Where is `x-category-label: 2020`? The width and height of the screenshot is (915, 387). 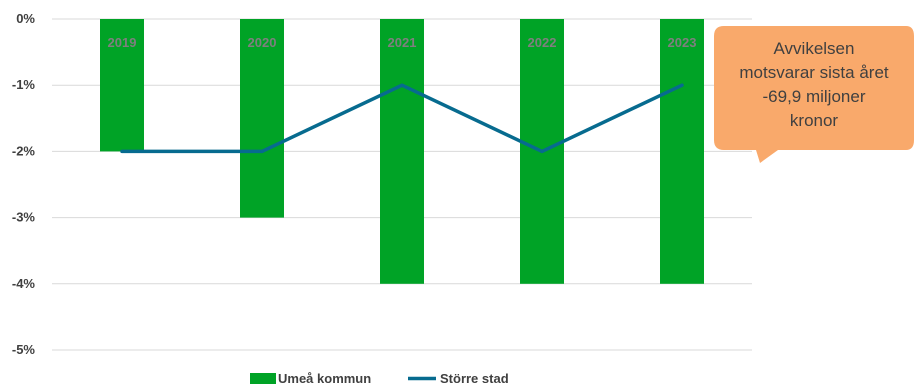
x-category-label: 2020 is located at coordinates (262, 42).